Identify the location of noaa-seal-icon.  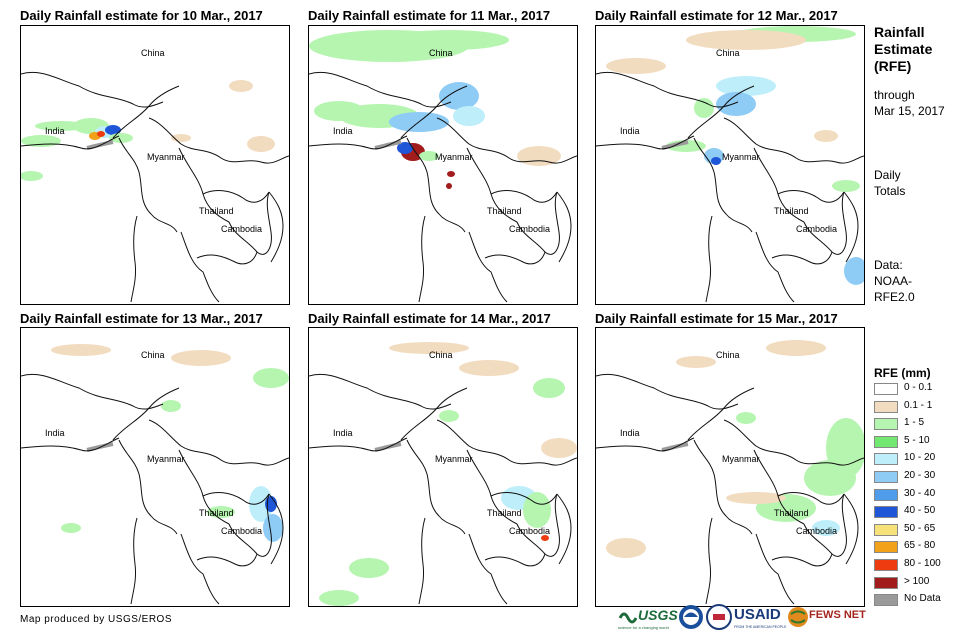
(691, 617).